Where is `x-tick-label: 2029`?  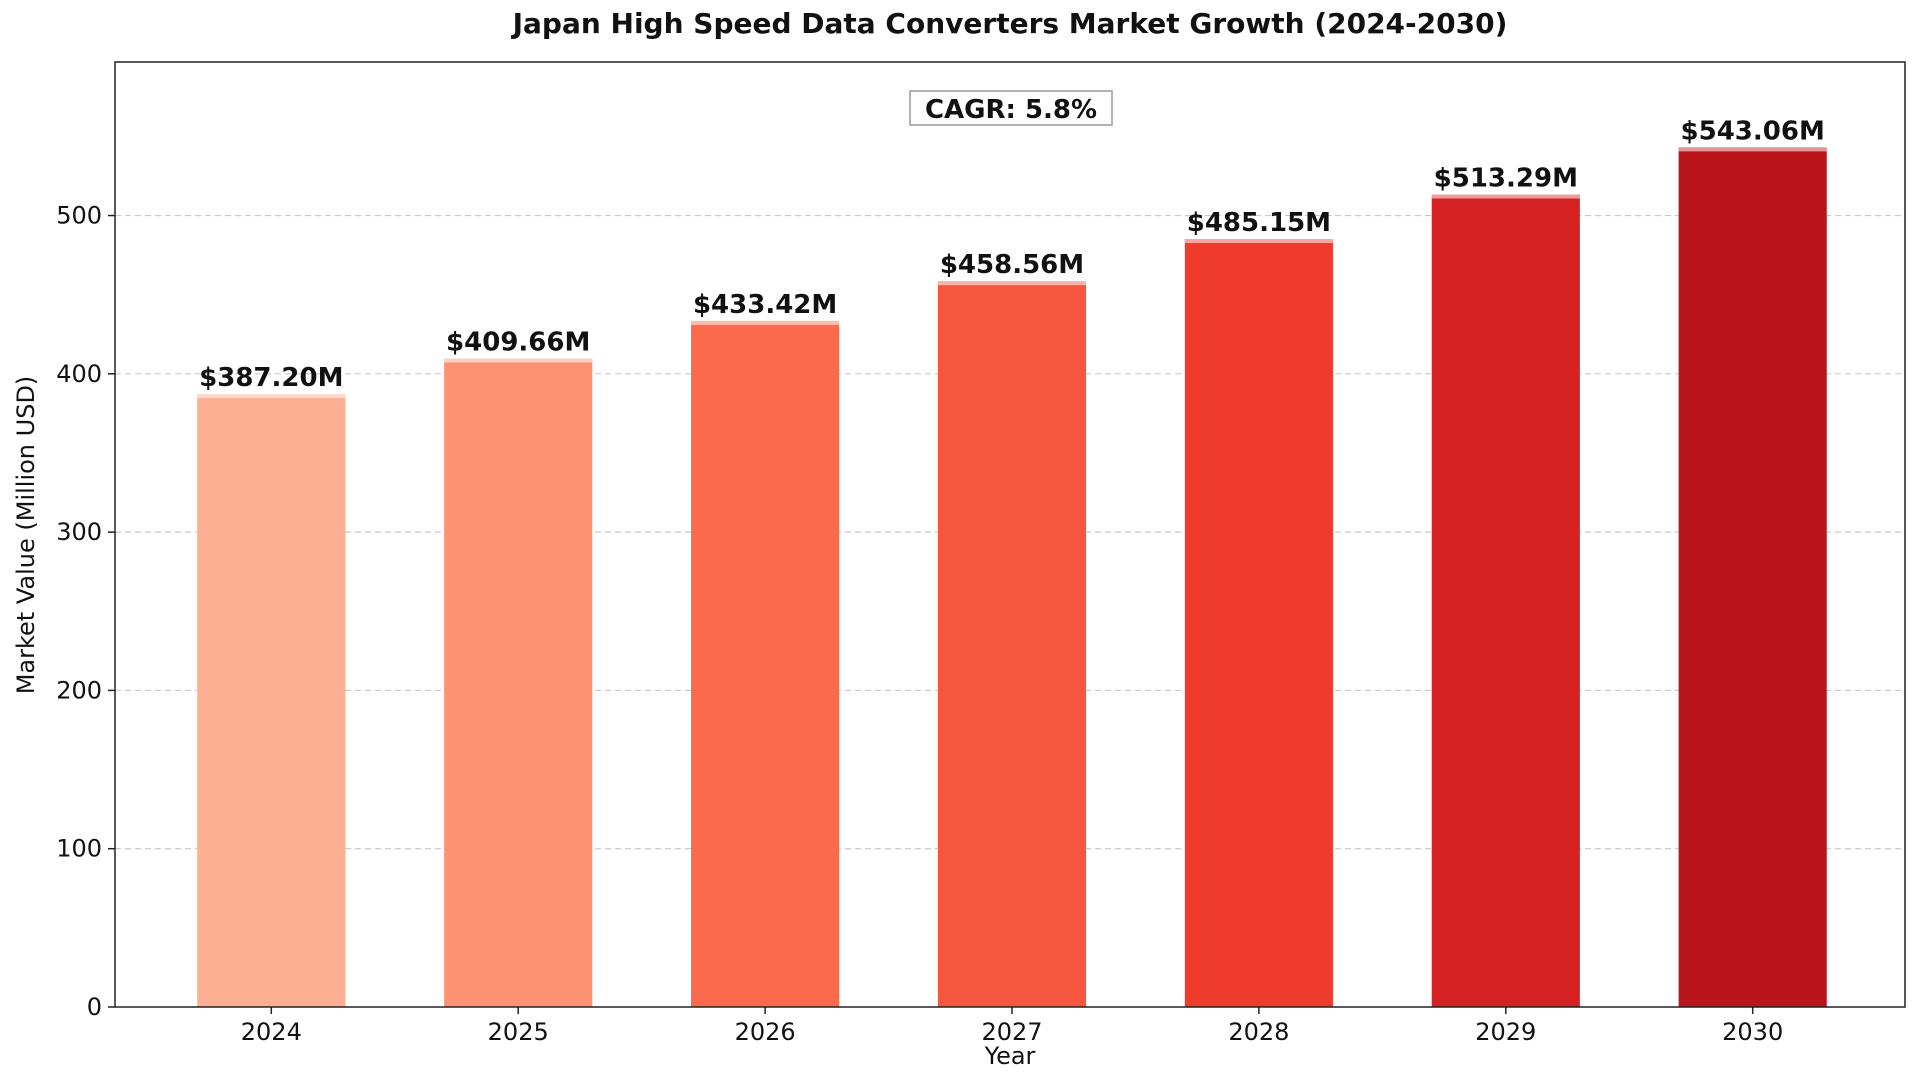 x-tick-label: 2029 is located at coordinates (1505, 1032).